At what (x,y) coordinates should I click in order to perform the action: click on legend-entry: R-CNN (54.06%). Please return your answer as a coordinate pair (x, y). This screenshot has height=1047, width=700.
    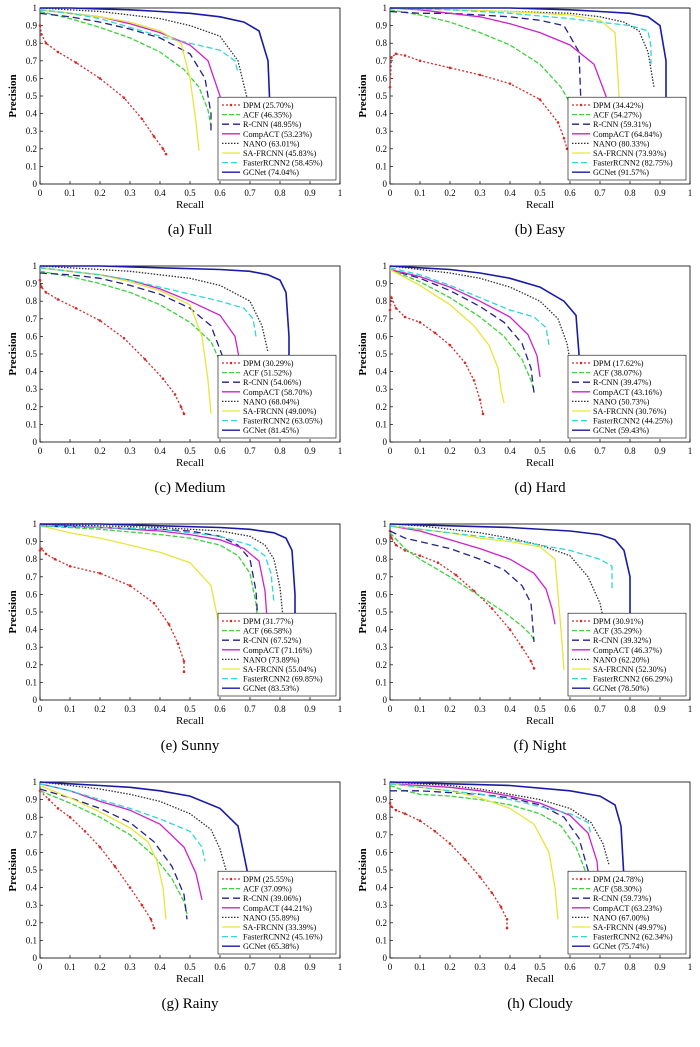
    Looking at the image, I should click on (272, 382).